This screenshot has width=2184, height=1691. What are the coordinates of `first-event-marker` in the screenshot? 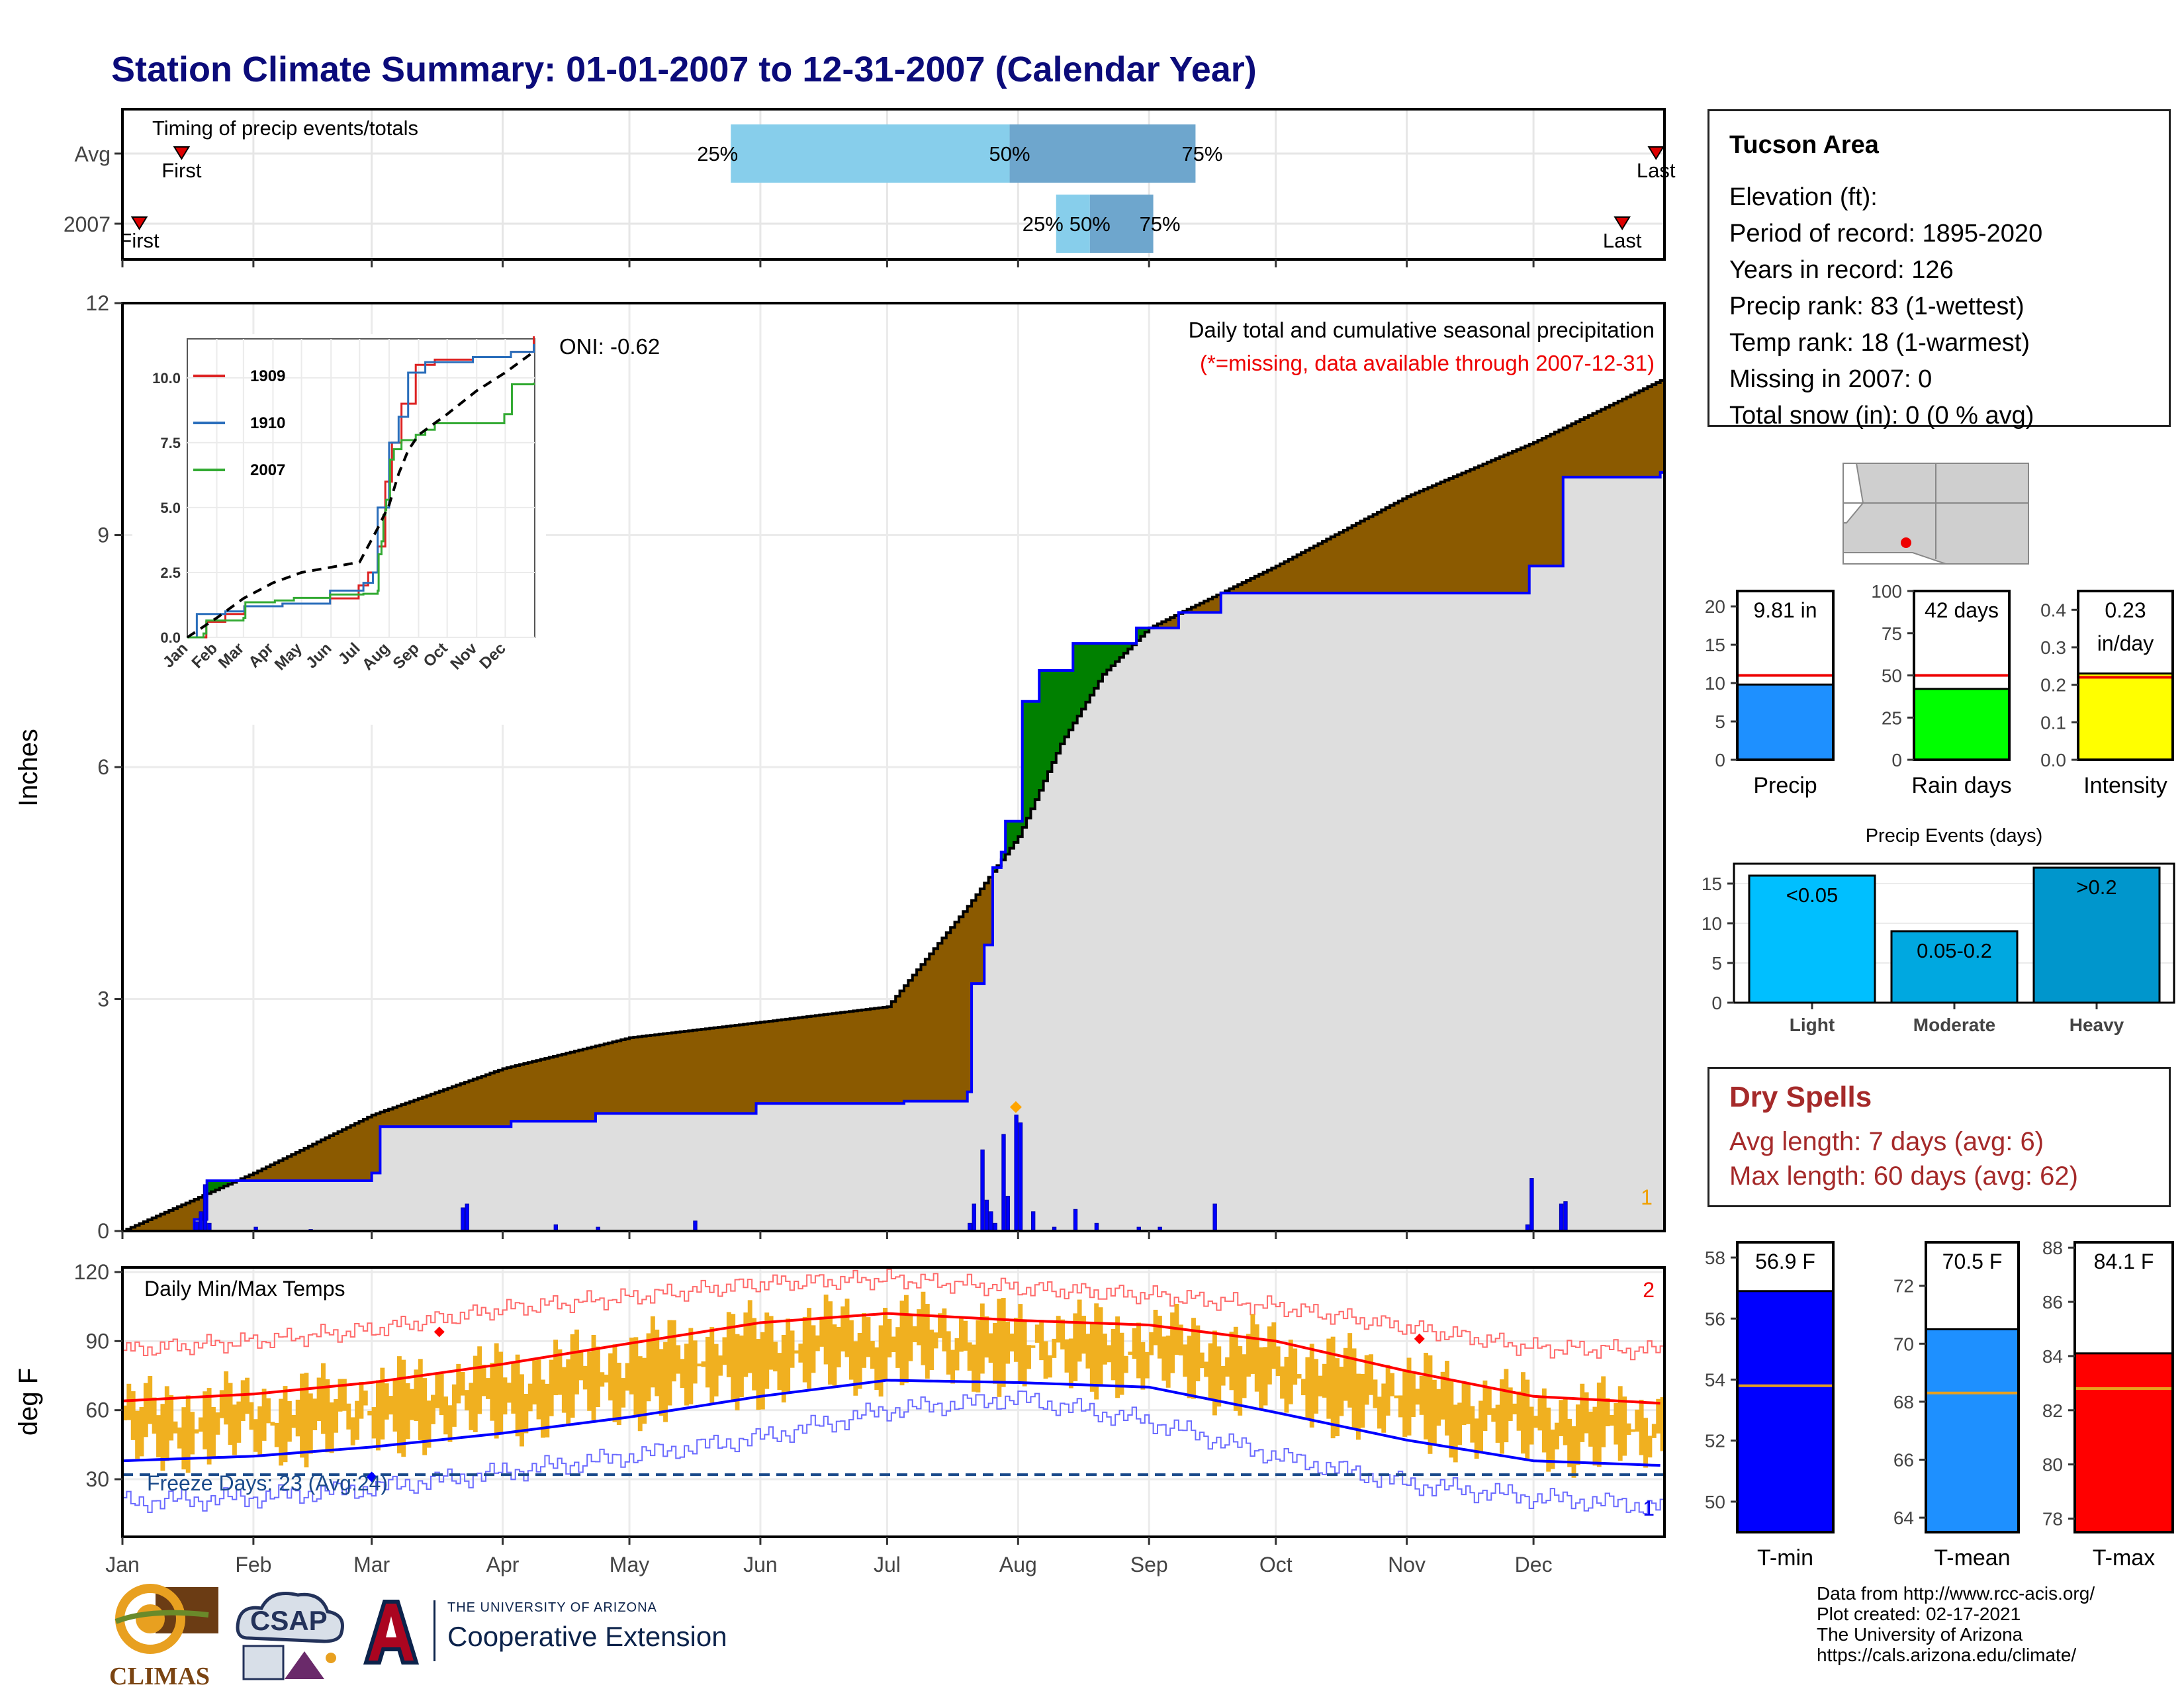 It's located at (139, 223).